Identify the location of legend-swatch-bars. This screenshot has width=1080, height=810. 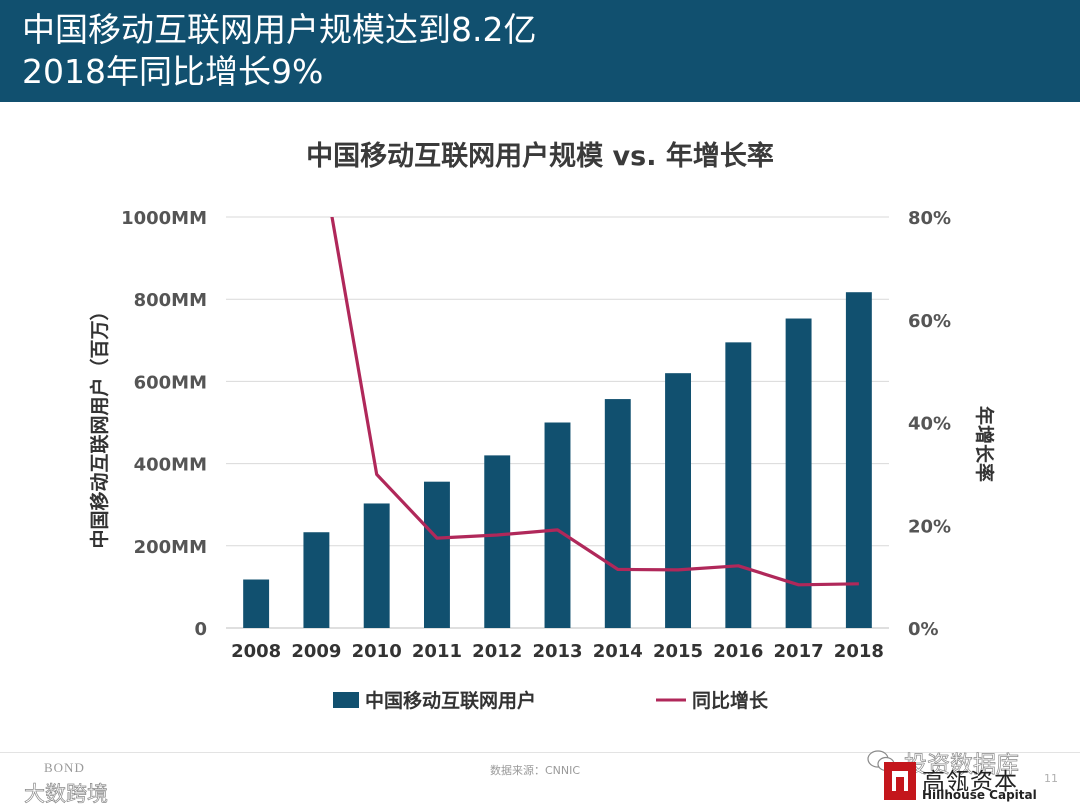
(346, 700).